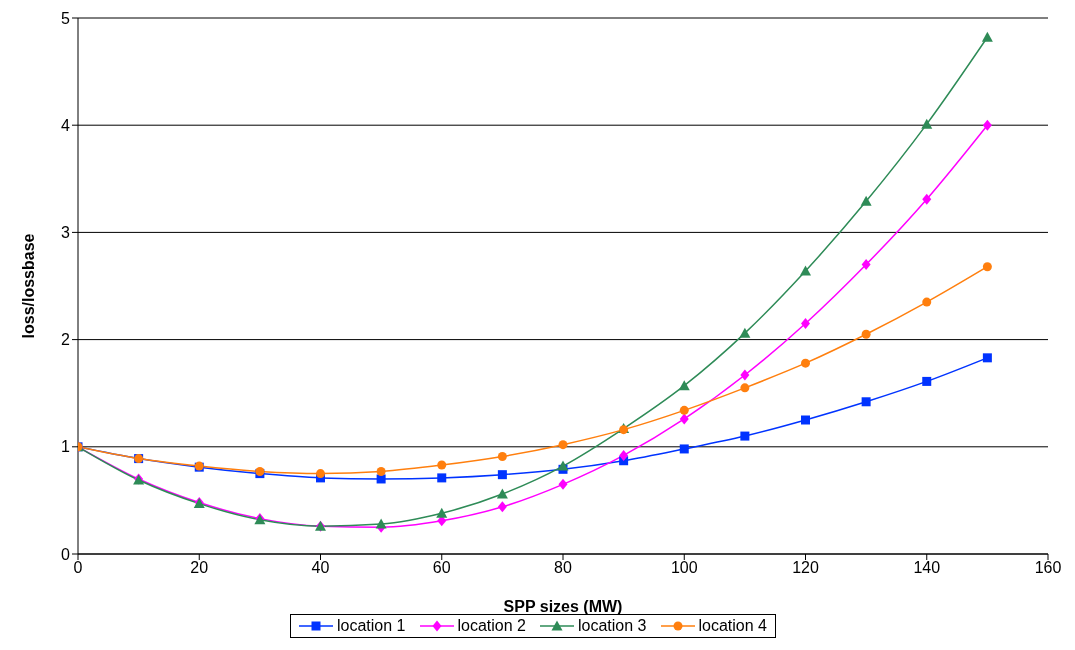 The width and height of the screenshot is (1075, 650). Describe the element at coordinates (684, 568) in the screenshot. I see `x-tick-label: 100` at that location.